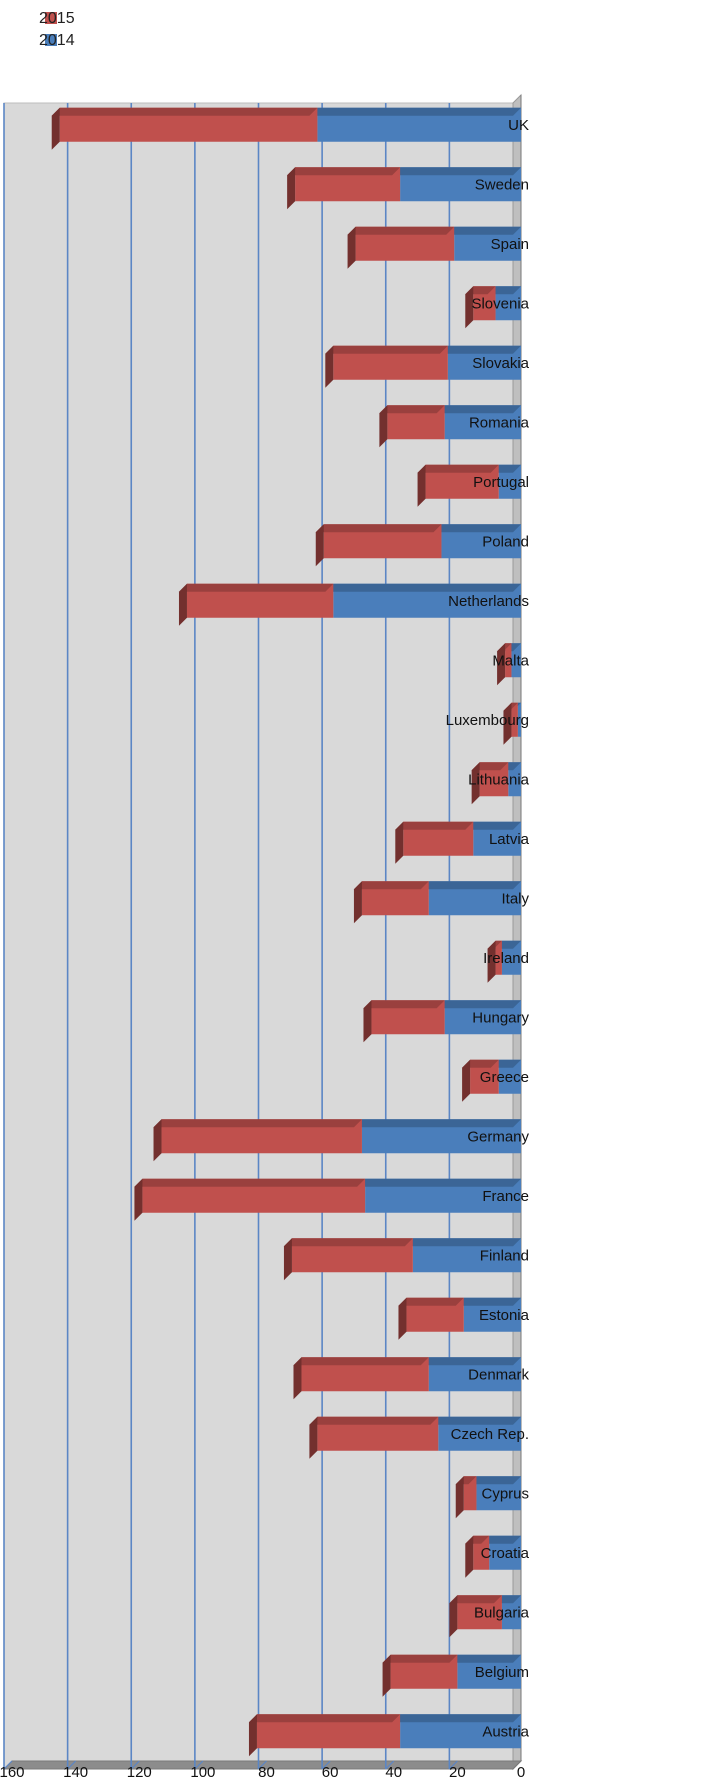 Image resolution: width=717 pixels, height=1785 pixels. I want to click on category-label: Bulgaria, so click(502, 1612).